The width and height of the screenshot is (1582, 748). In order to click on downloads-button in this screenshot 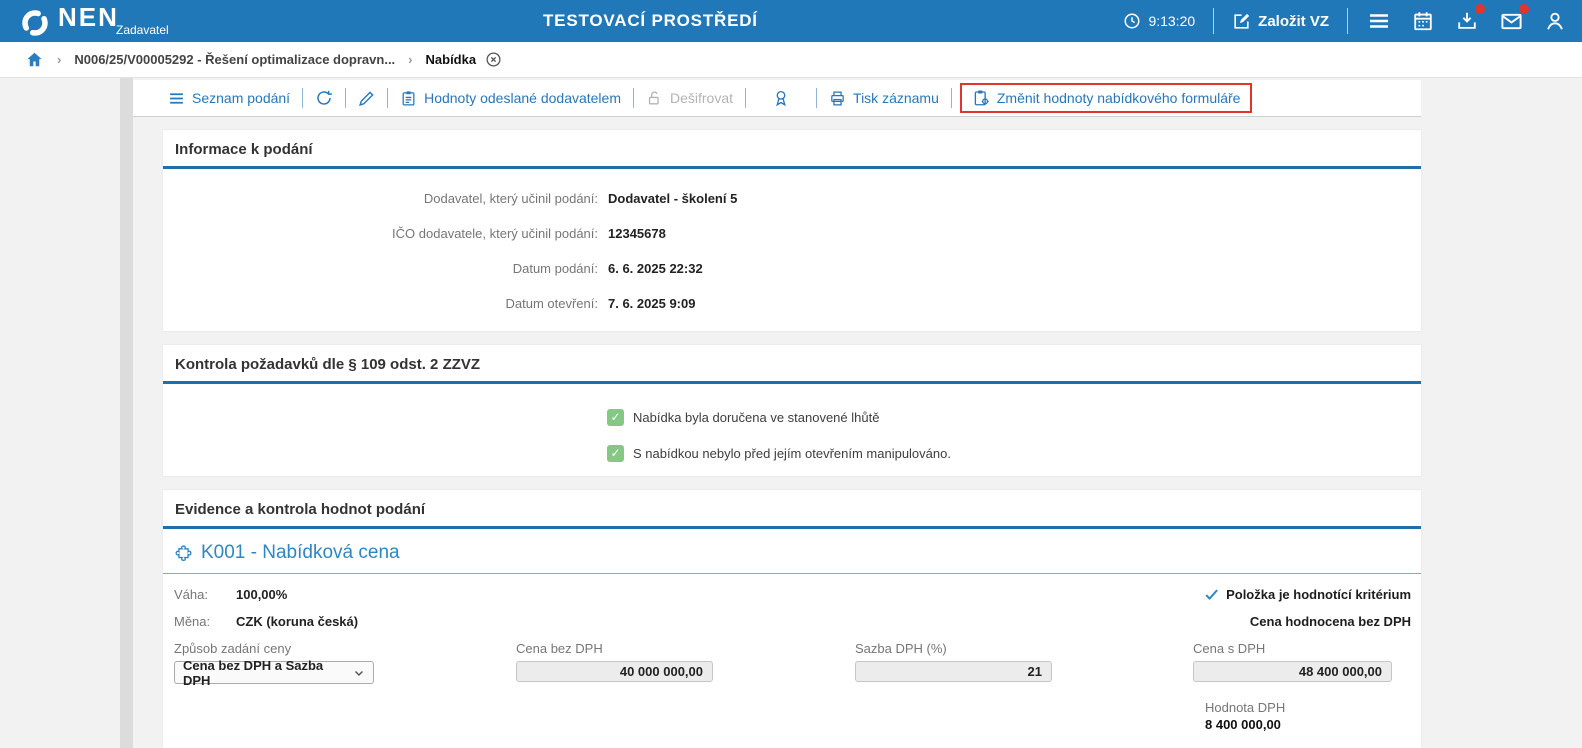, I will do `click(1469, 19)`.